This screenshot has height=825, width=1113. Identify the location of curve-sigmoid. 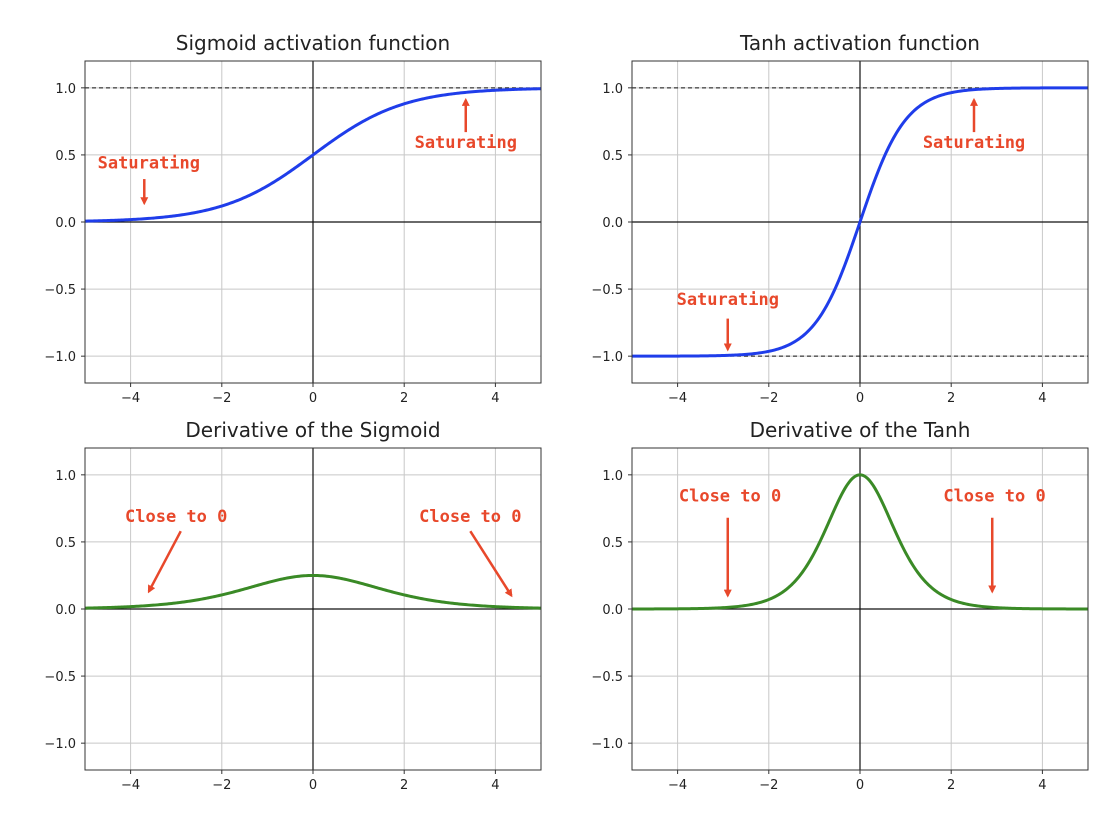
(313, 155).